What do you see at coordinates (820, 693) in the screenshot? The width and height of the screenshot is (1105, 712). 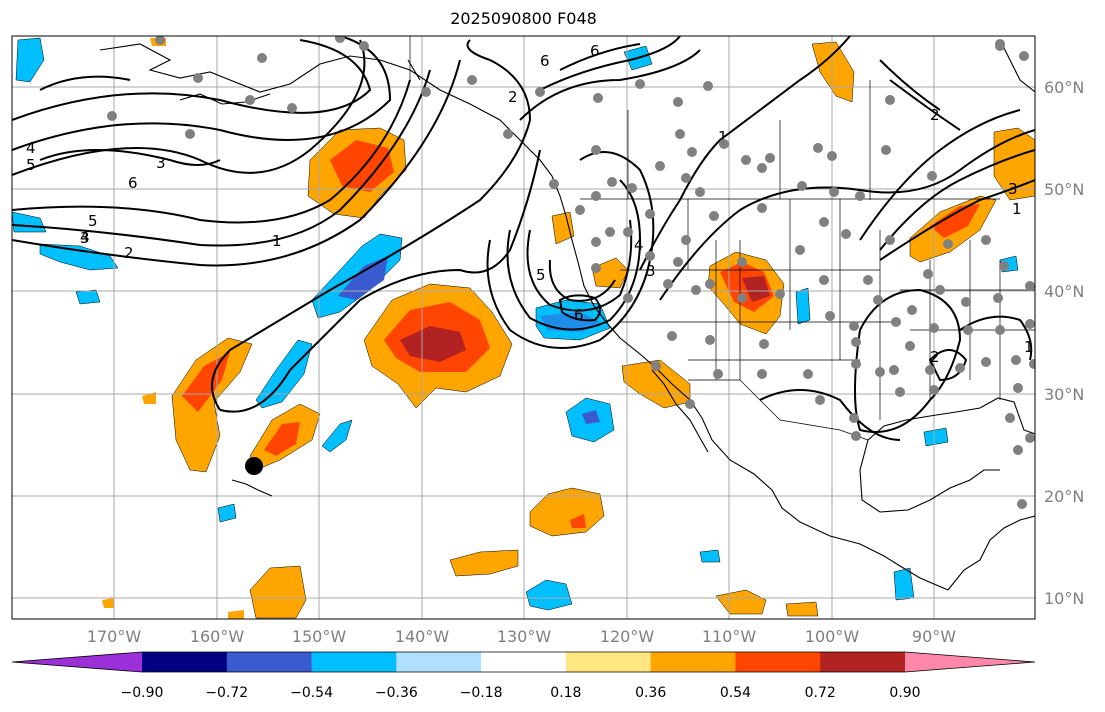 I see `colorbar-tick-label: 0.72` at bounding box center [820, 693].